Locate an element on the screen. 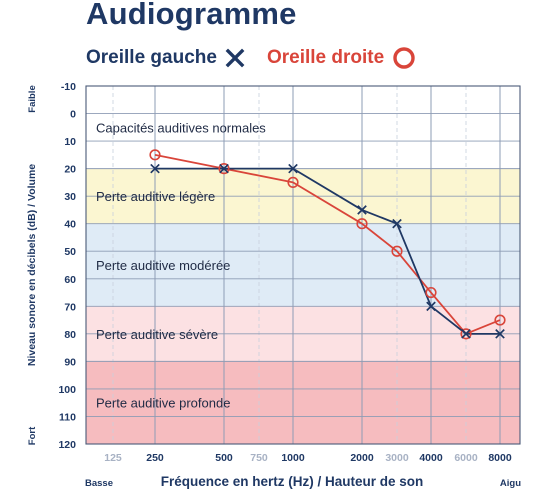 Image resolution: width=548 pixels, height=492 pixels. x-left-label: Basse is located at coordinates (99, 483).